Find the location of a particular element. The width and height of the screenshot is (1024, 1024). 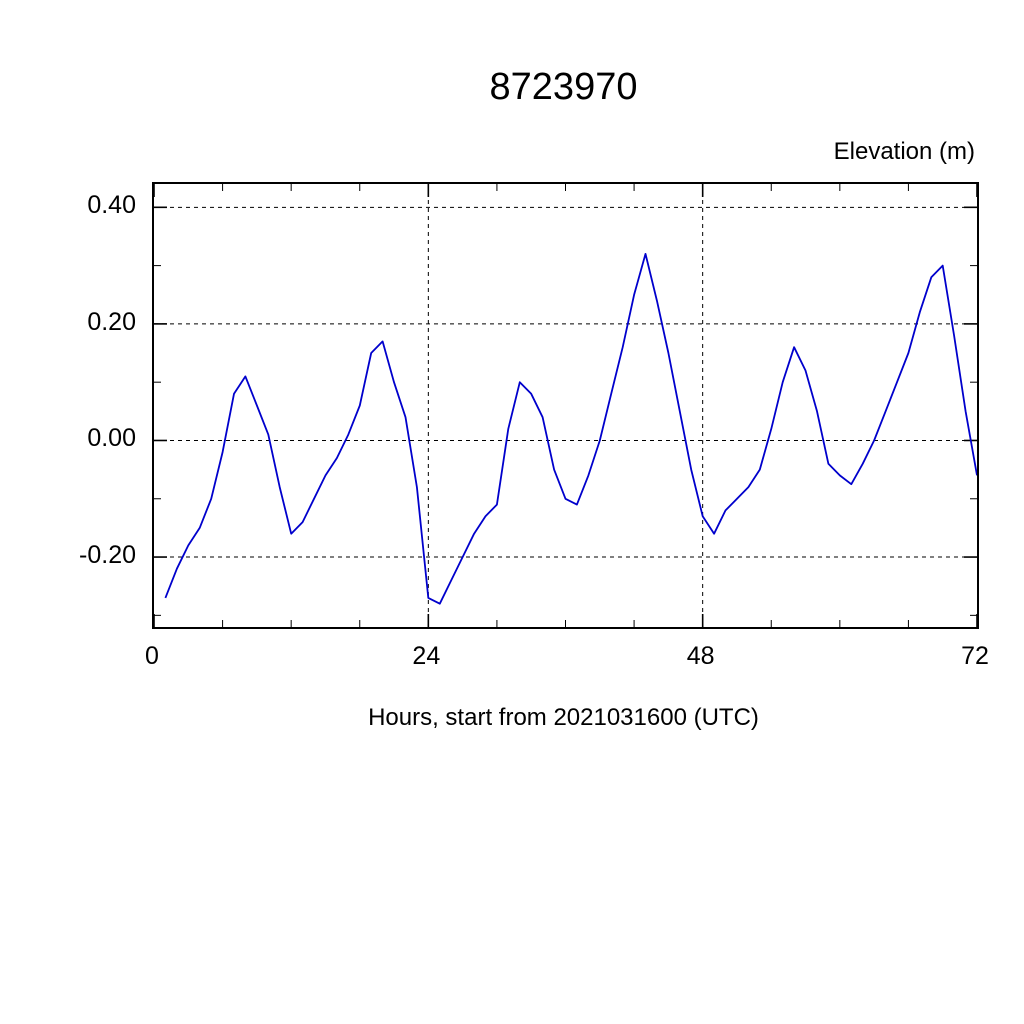

chart-title: 8723970 is located at coordinates (563, 87).